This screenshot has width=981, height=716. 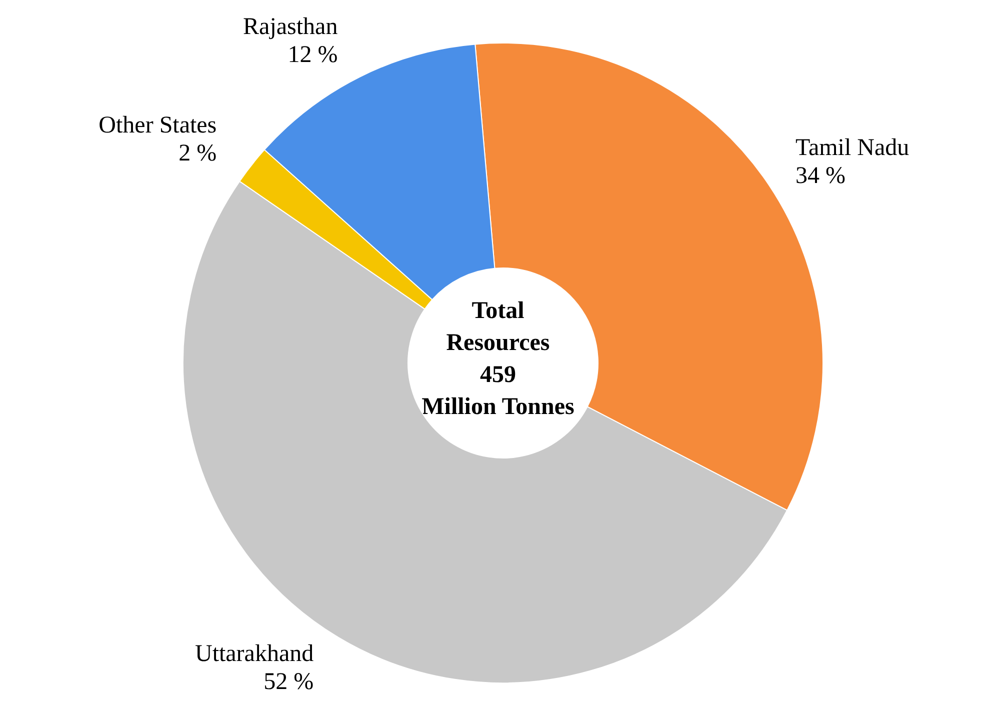 I want to click on slice-label: Other States, so click(x=157, y=125).